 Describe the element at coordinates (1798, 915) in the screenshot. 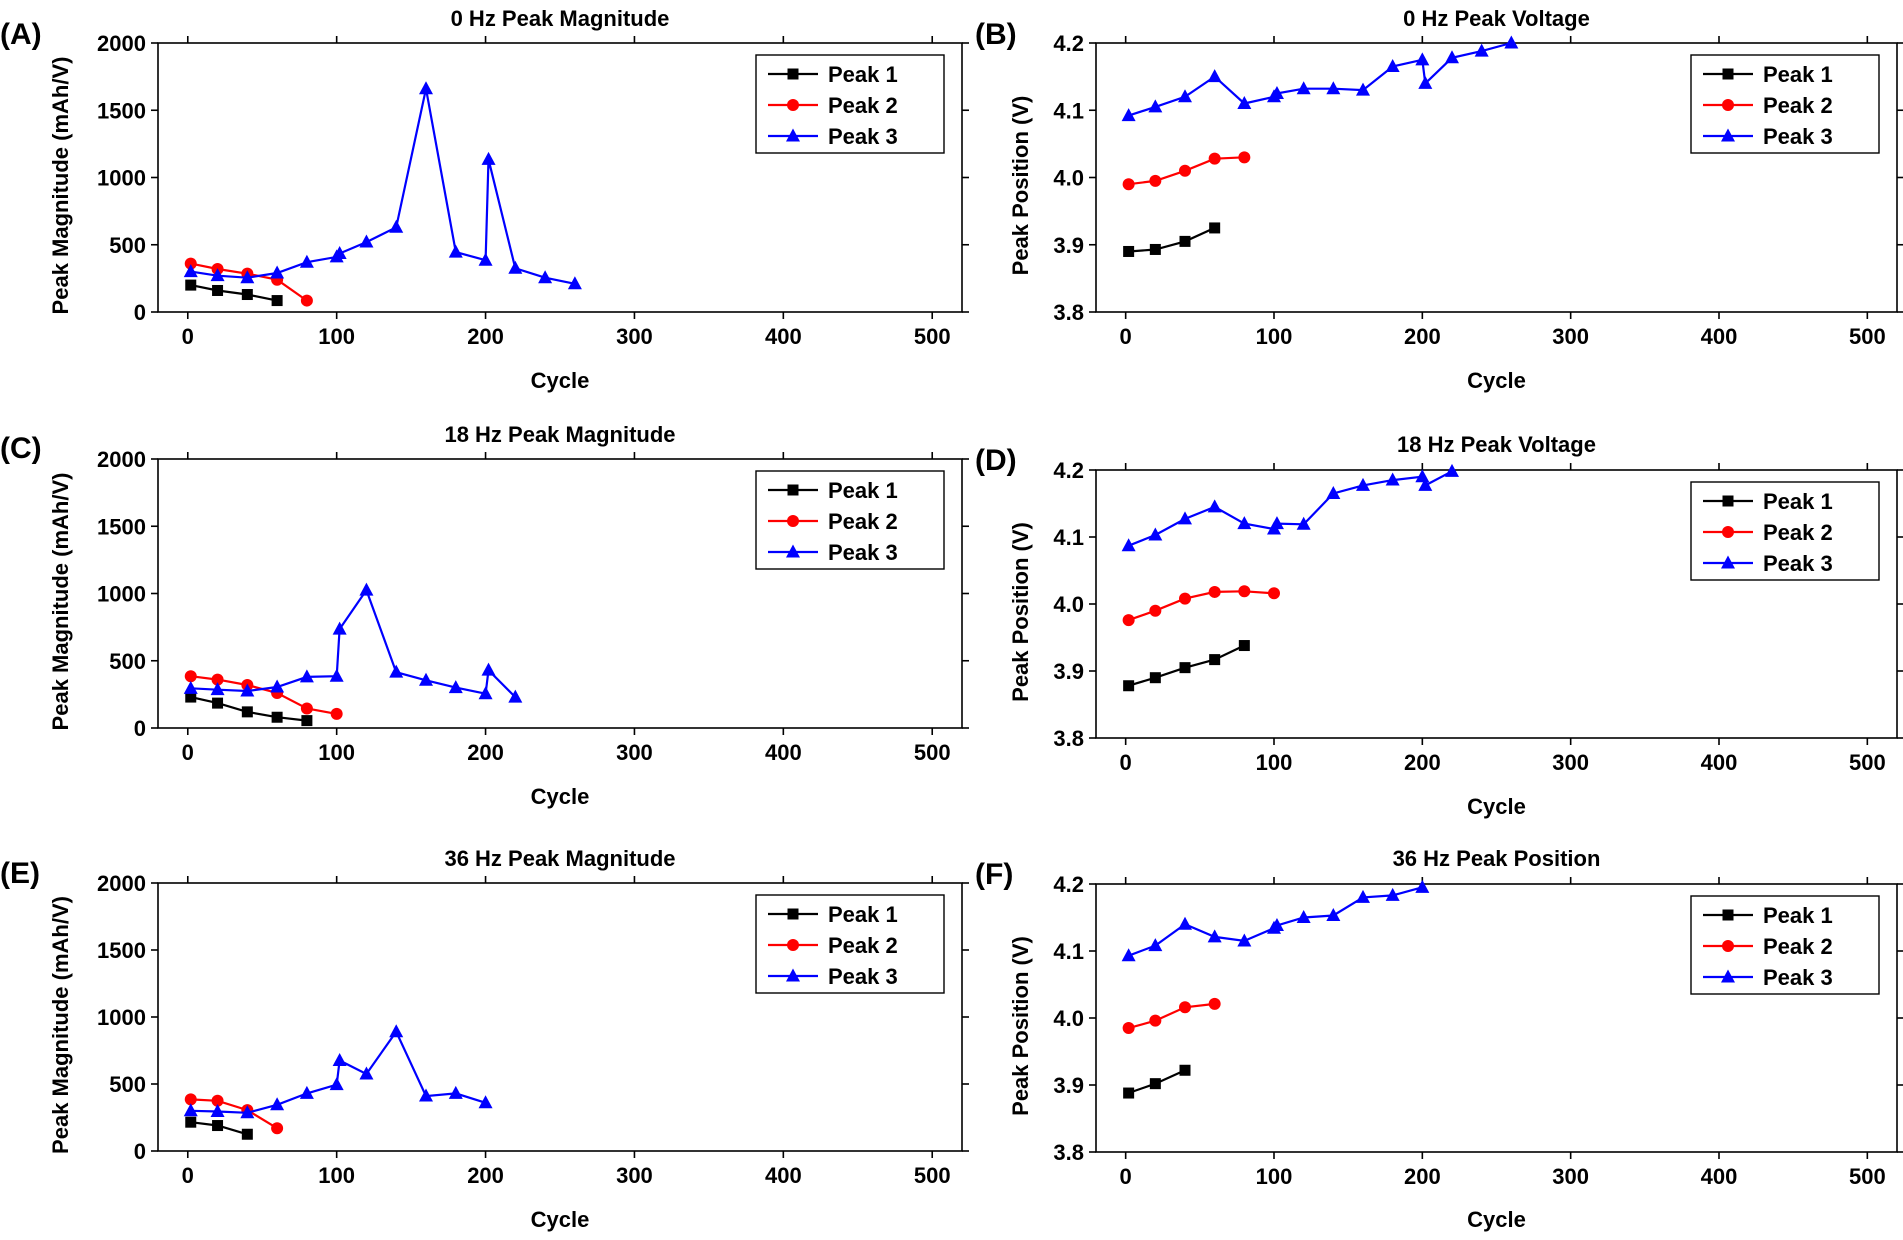

I see `legend-label-peak-1: Peak 1` at that location.